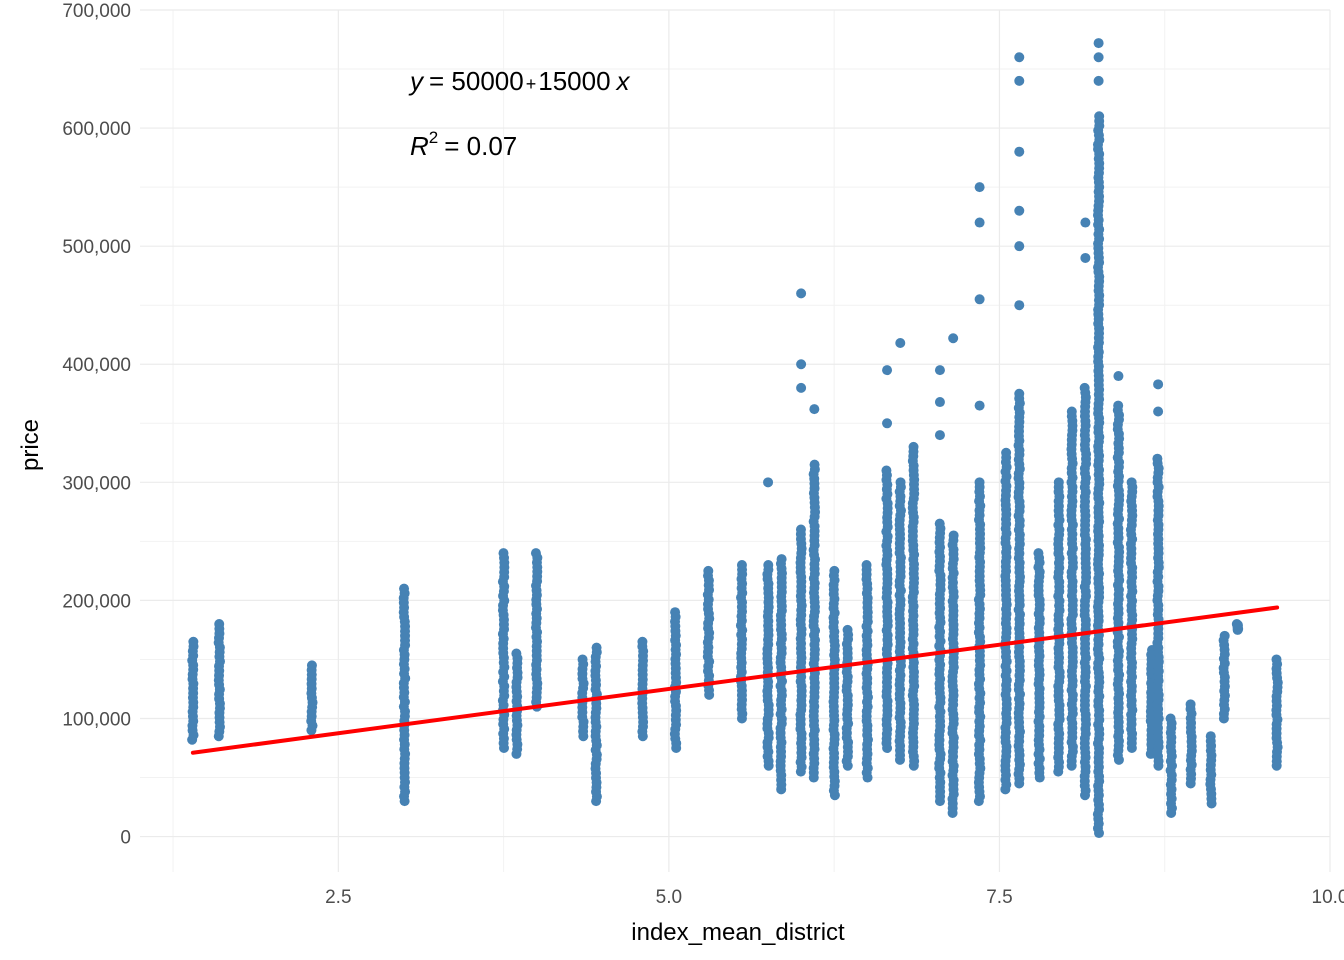 This screenshot has width=1344, height=960. I want to click on y-tick-label: 100,000, so click(96, 719).